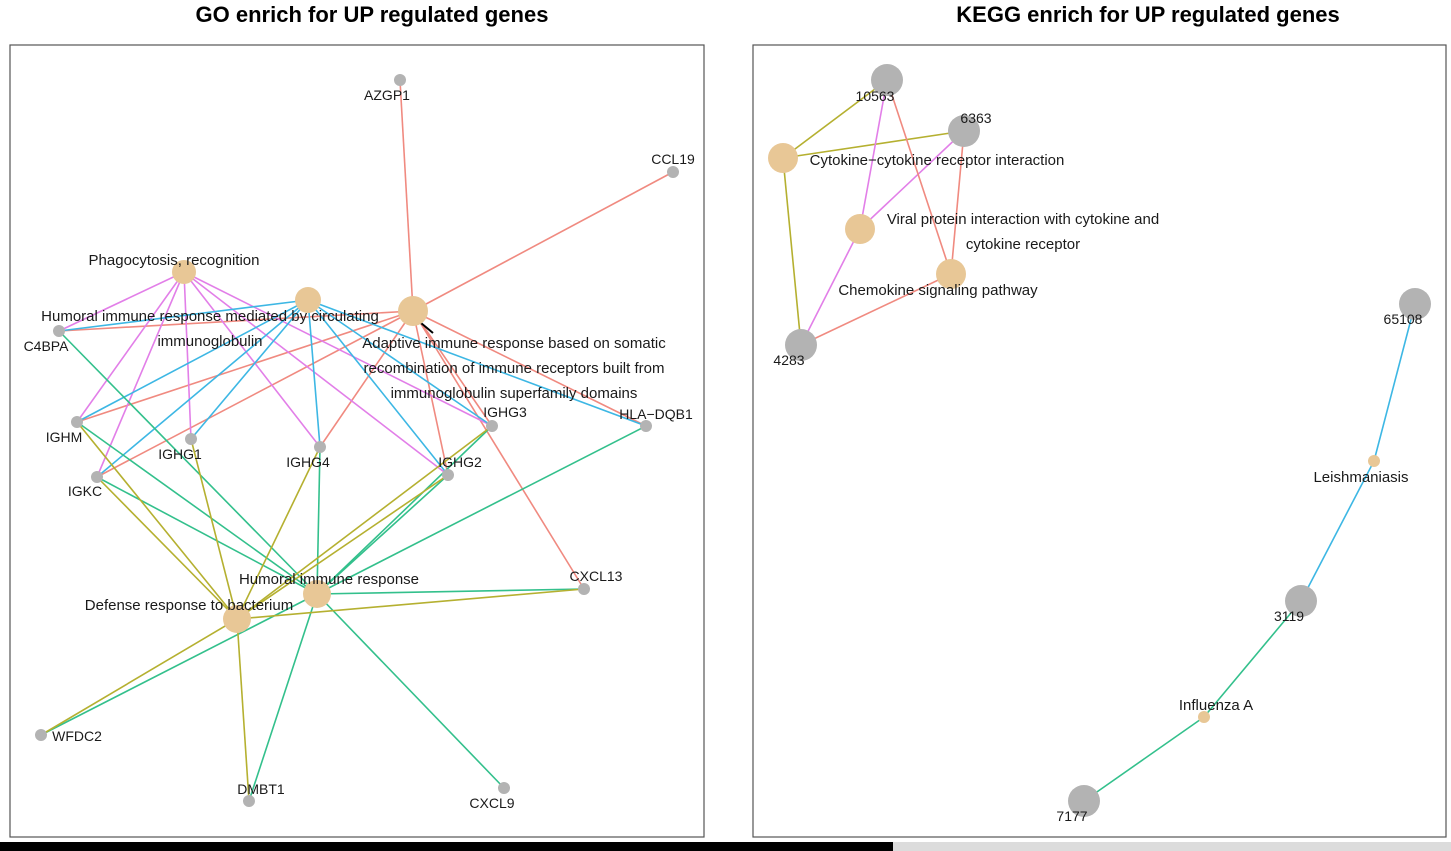 The height and width of the screenshot is (851, 1451). I want to click on go-edge-humoral-hla-dqb1, so click(481, 510).